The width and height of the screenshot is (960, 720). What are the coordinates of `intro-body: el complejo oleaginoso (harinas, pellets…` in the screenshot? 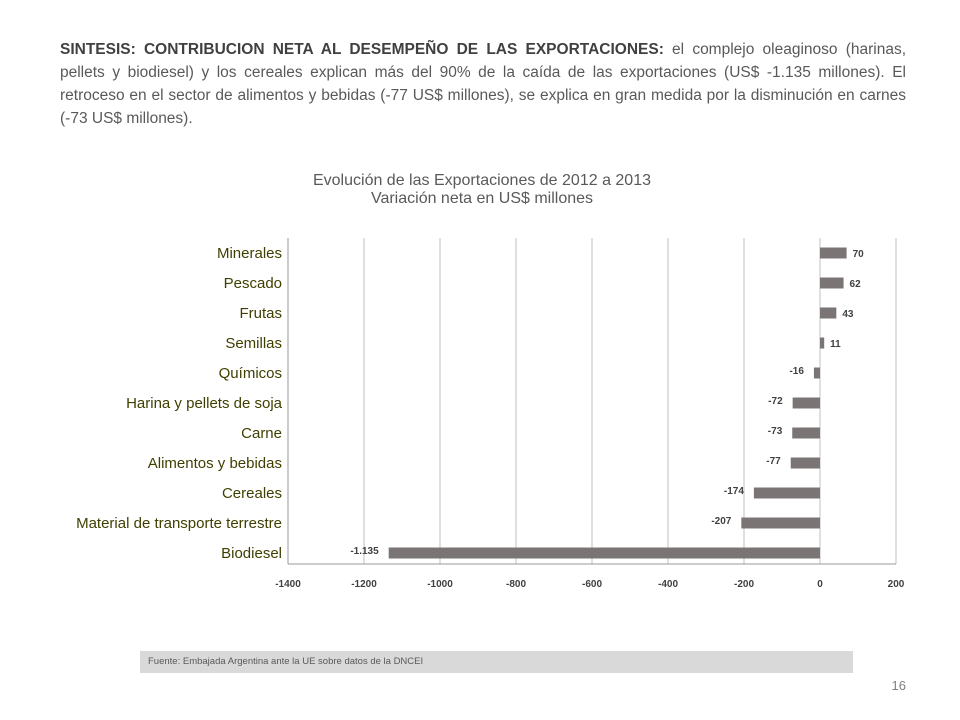 It's located at (483, 84).